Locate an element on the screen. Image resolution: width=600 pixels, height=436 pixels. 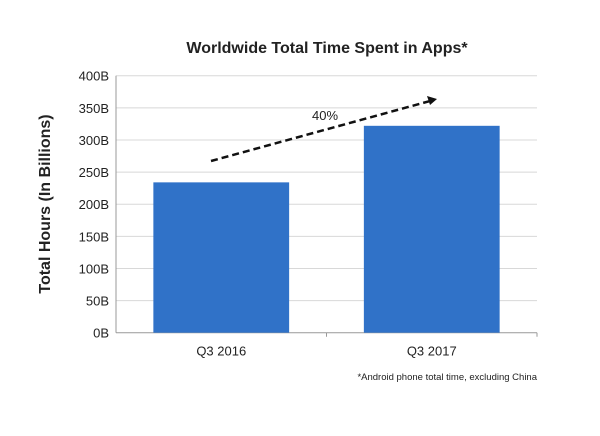
y-tick-label: 350B is located at coordinates (94, 108).